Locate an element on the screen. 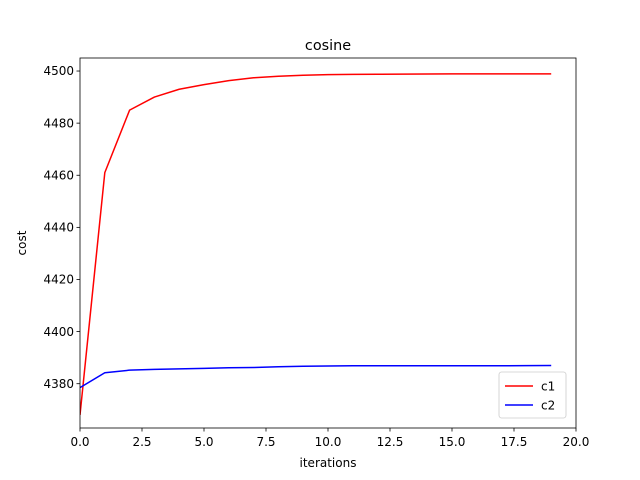 This screenshot has height=480, width=640. legend-label-c2: c2 is located at coordinates (548, 405).